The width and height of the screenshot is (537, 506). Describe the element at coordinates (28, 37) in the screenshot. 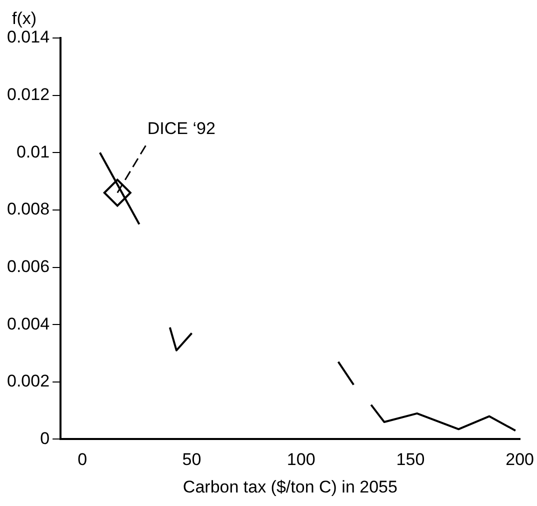

I see `y-tick-label: 0.014` at that location.